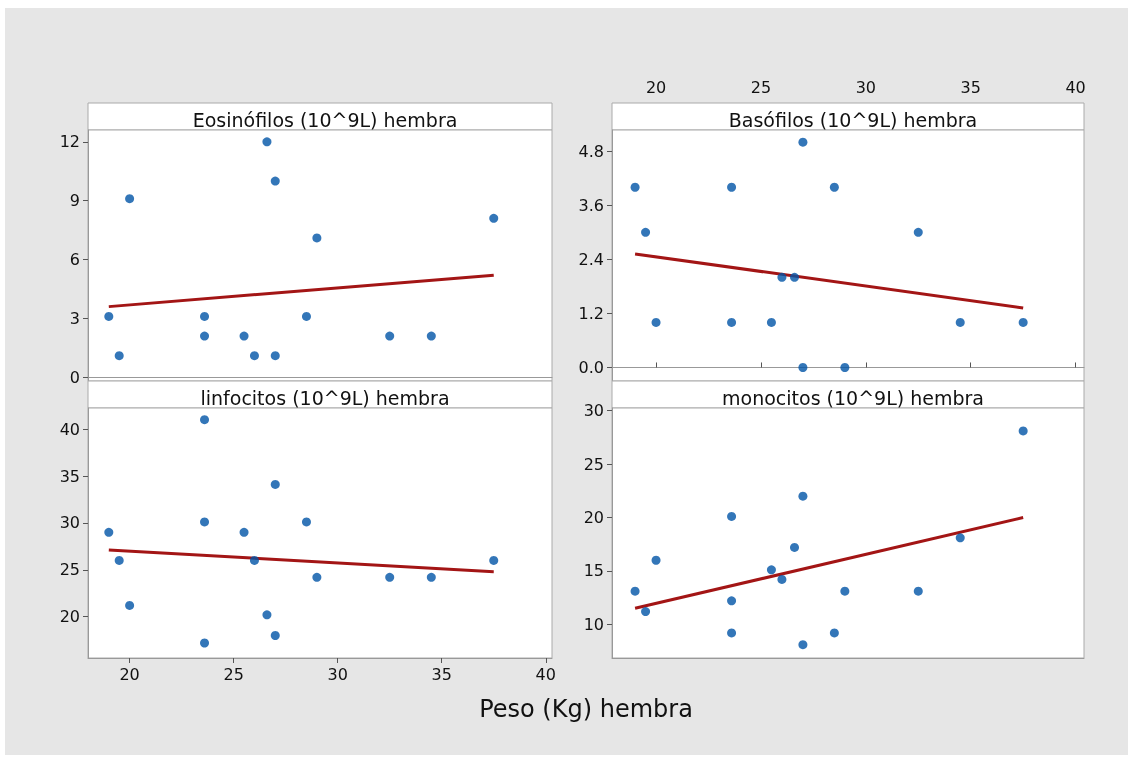  What do you see at coordinates (69, 142) in the screenshot?
I see `y-tick-label: 12` at bounding box center [69, 142].